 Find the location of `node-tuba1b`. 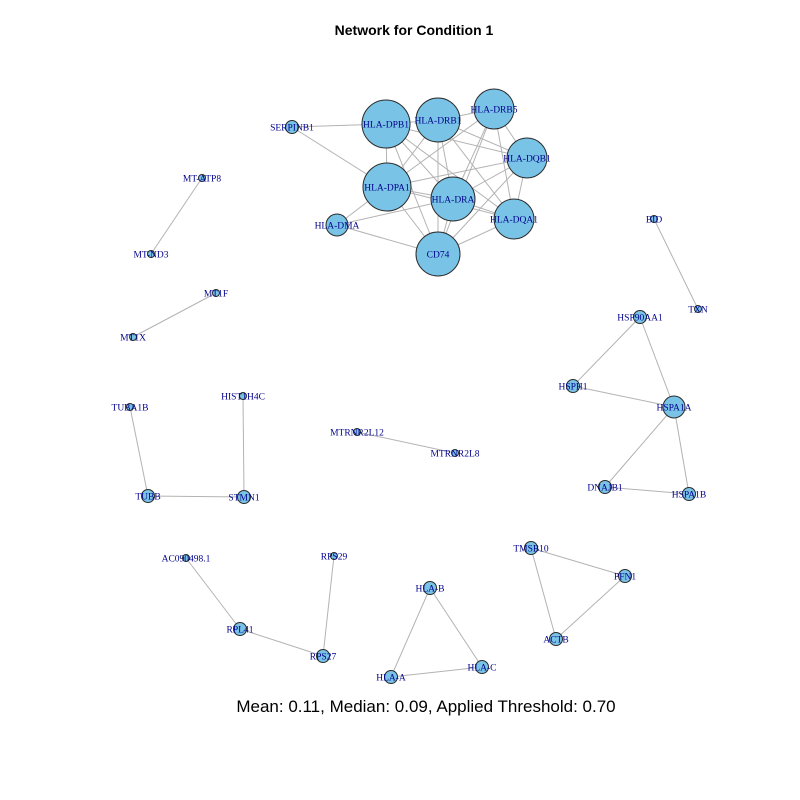

node-tuba1b is located at coordinates (130, 407).